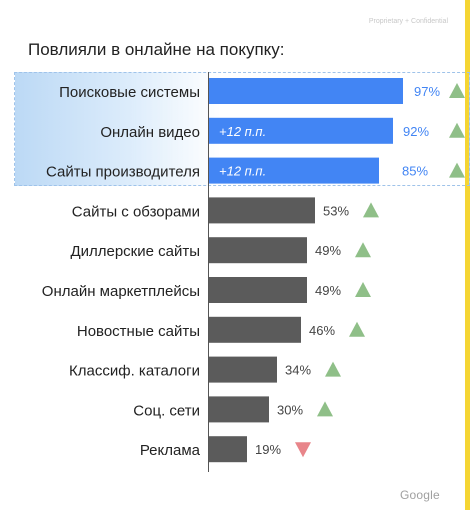 Image resolution: width=470 pixels, height=510 pixels. Describe the element at coordinates (138, 331) in the screenshot. I see `category-label: Новостные сайты` at that location.